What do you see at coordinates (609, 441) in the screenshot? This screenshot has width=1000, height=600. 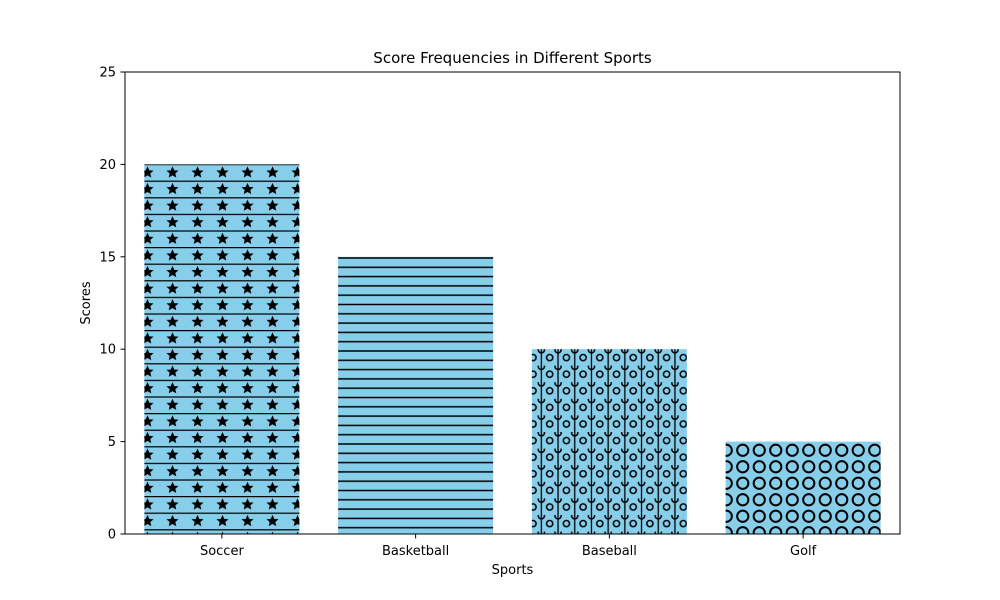 I see `bar-hatch-baseball` at bounding box center [609, 441].